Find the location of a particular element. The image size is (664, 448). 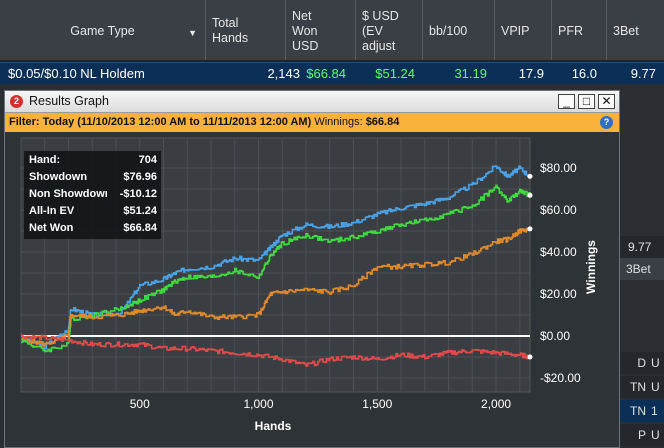

col-3bet-label: 3Bet is located at coordinates (626, 30).